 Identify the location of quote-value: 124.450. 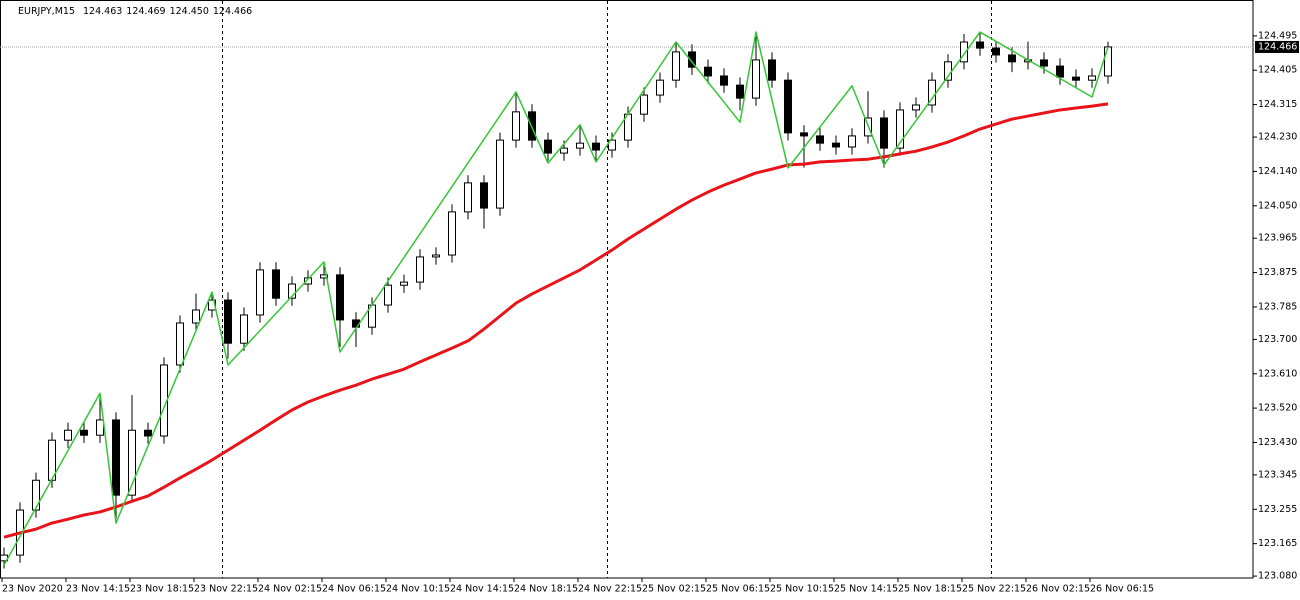
(189, 11).